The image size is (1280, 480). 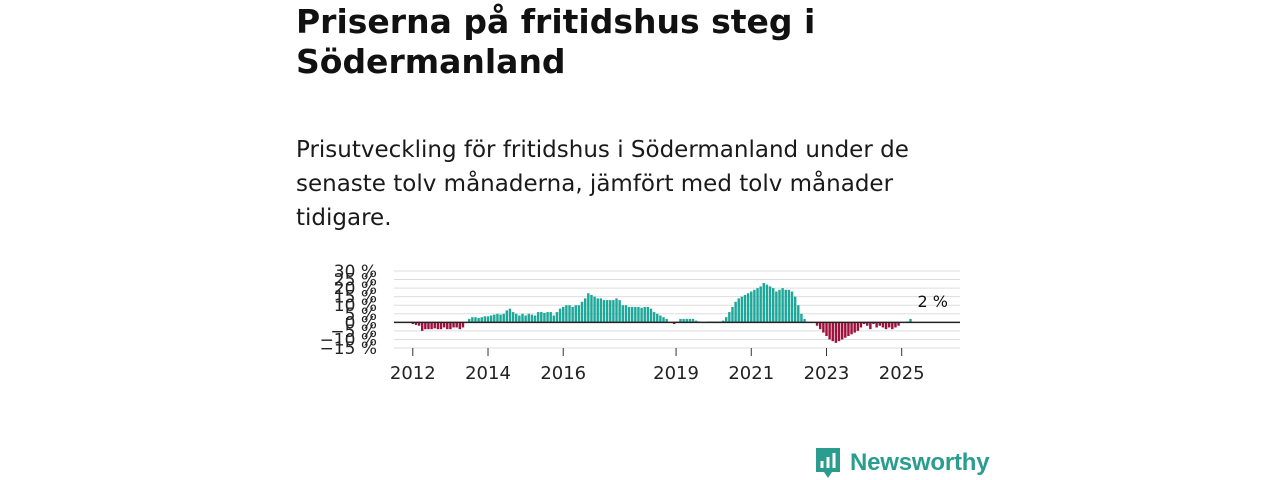 I want to click on newsworthy-brand: Newsworthy, so click(x=902, y=463).